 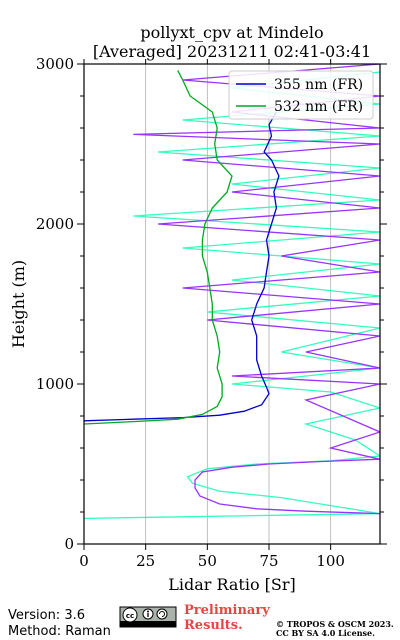 What do you see at coordinates (59, 631) in the screenshot?
I see `method-text: Method: Raman` at bounding box center [59, 631].